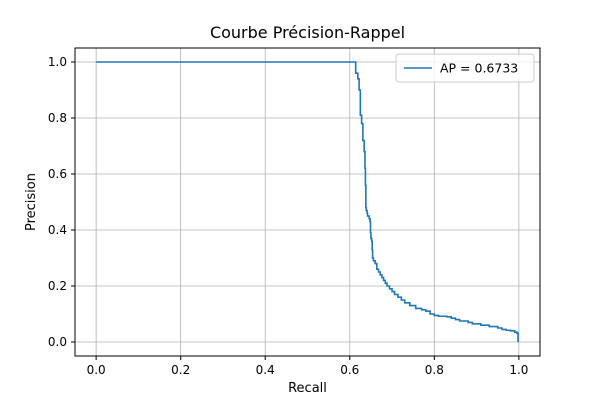 The height and width of the screenshot is (400, 600). What do you see at coordinates (96, 370) in the screenshot?
I see `x-tick-label: 0.0` at bounding box center [96, 370].